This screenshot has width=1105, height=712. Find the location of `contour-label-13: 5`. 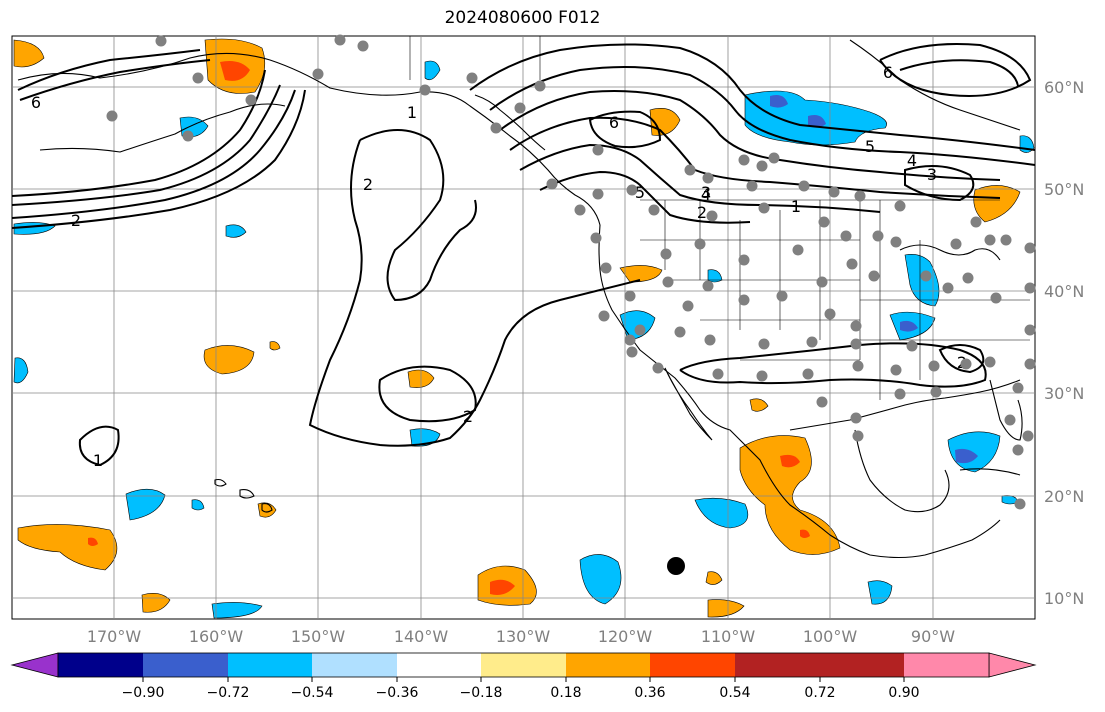

contour-label-13: 5 is located at coordinates (870, 146).